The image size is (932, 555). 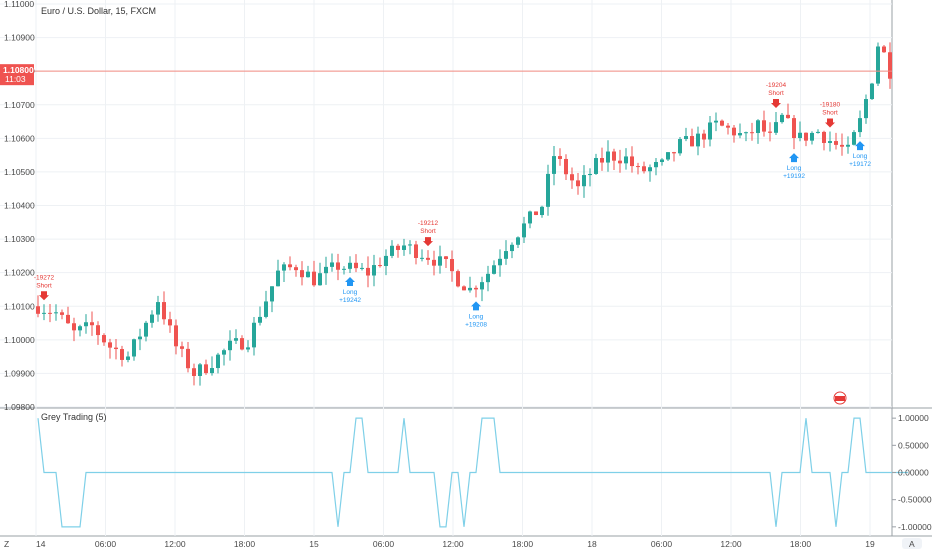 What do you see at coordinates (840, 398) in the screenshot?
I see `event-badge-icon` at bounding box center [840, 398].